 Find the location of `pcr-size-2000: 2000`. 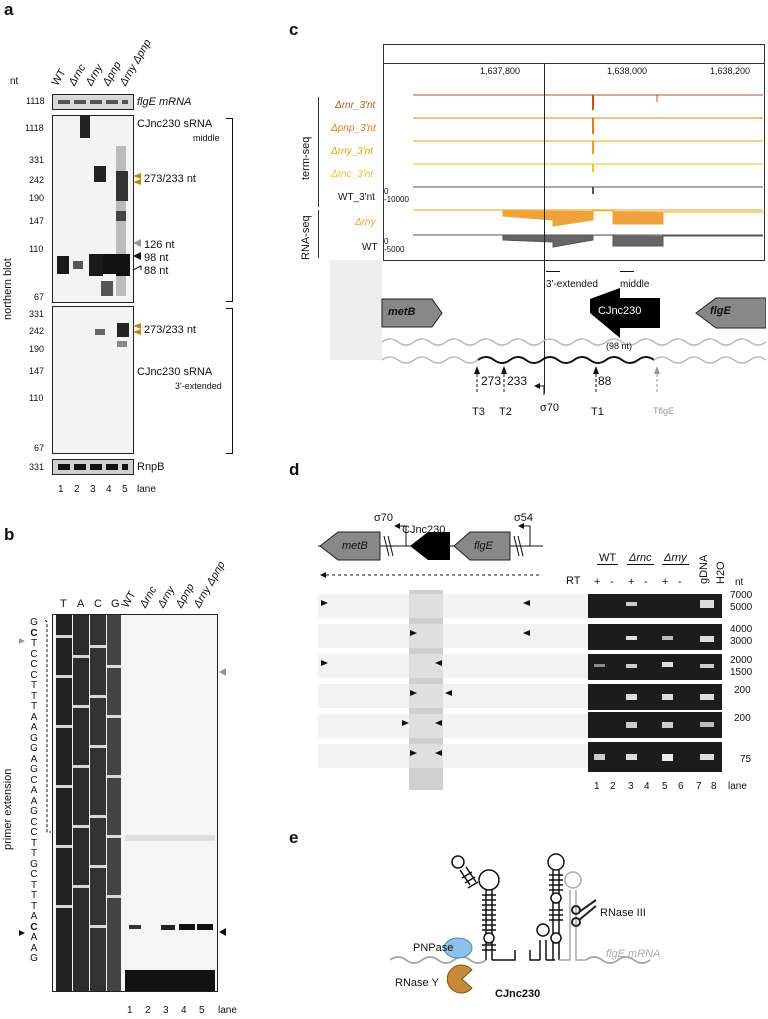

pcr-size-2000: 2000 is located at coordinates (741, 660).